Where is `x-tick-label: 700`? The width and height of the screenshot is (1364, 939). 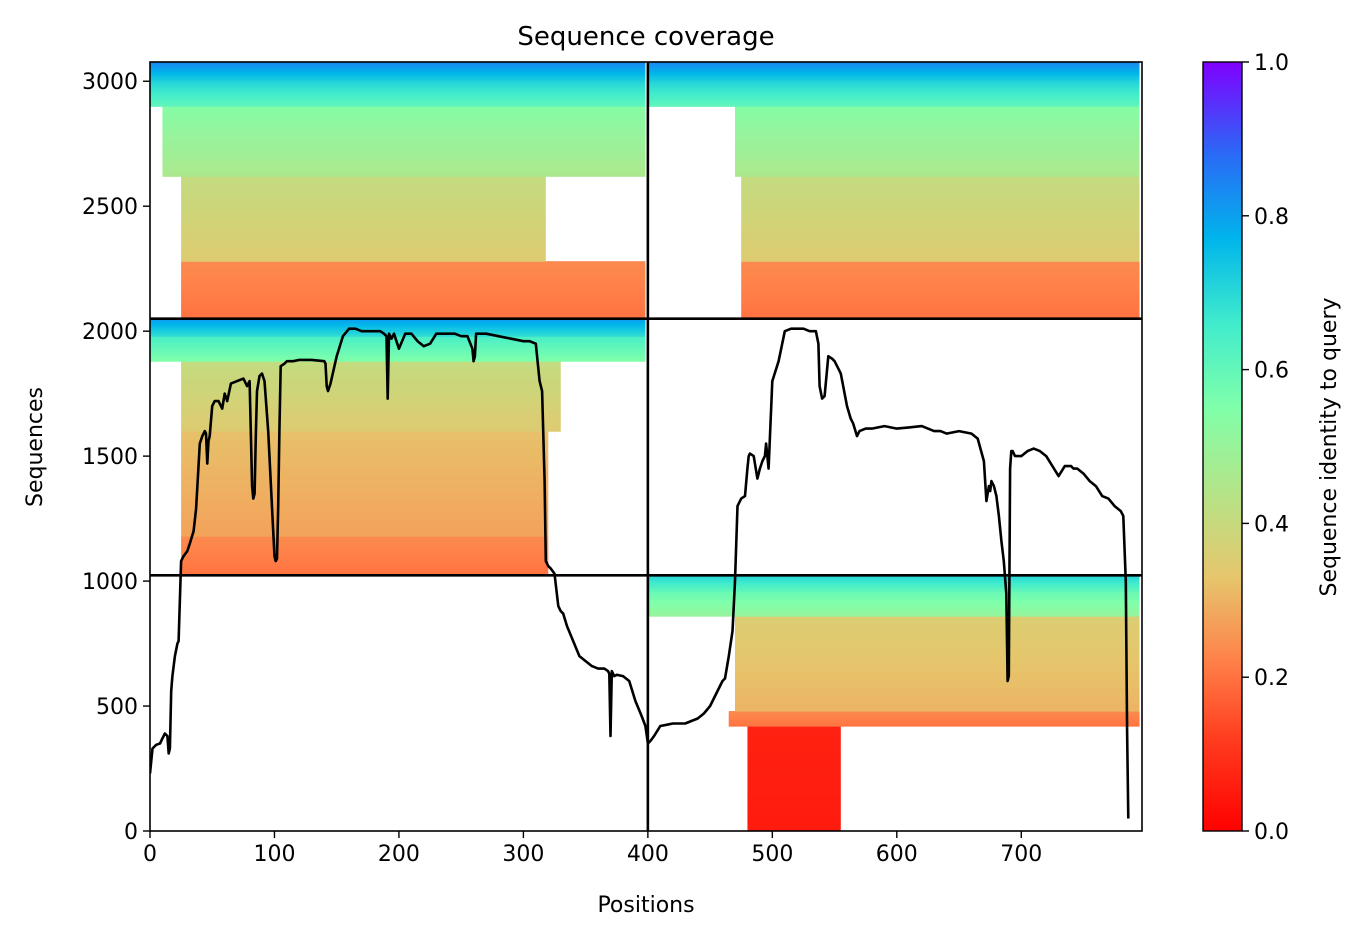 x-tick-label: 700 is located at coordinates (1021, 854).